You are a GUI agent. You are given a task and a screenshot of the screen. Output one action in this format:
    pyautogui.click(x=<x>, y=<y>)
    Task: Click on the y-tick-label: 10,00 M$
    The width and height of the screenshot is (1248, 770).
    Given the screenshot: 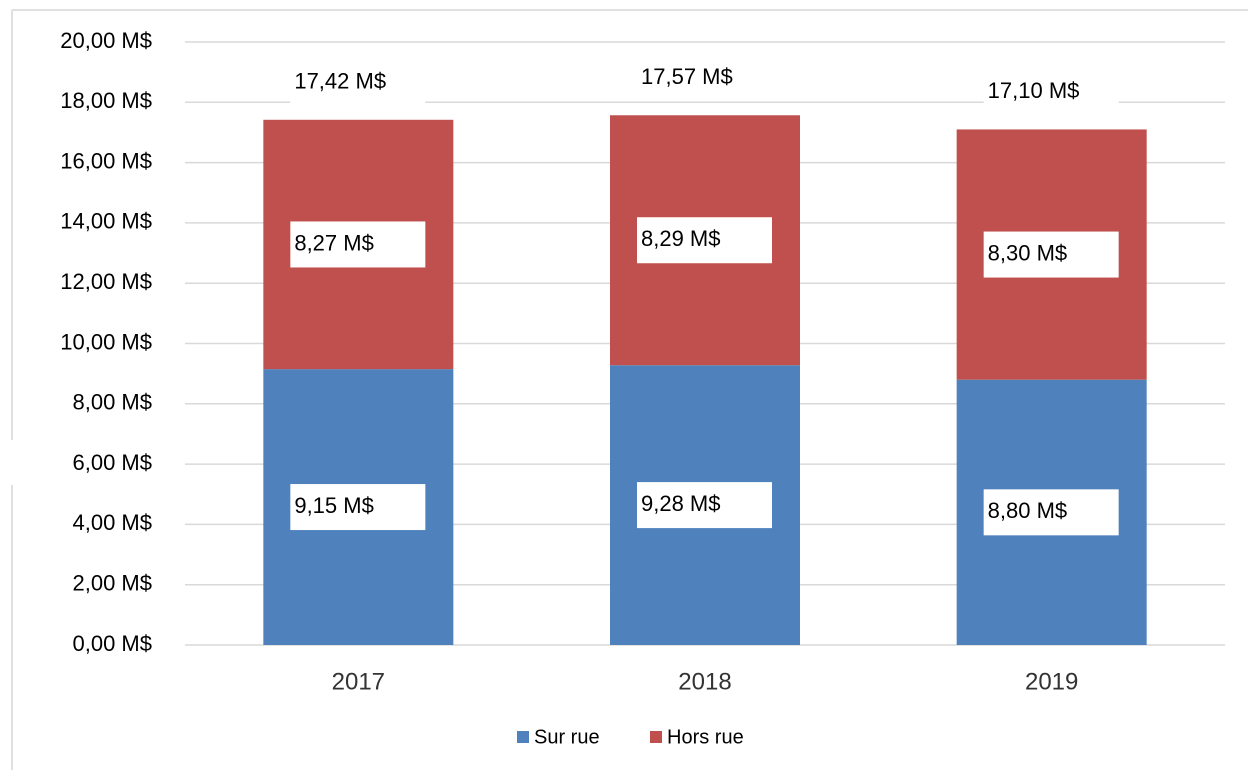 What is the action you would take?
    pyautogui.click(x=106, y=341)
    